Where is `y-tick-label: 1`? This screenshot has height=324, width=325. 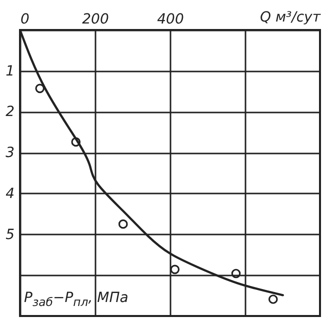
y-tick-label: 1 is located at coordinates (10, 71).